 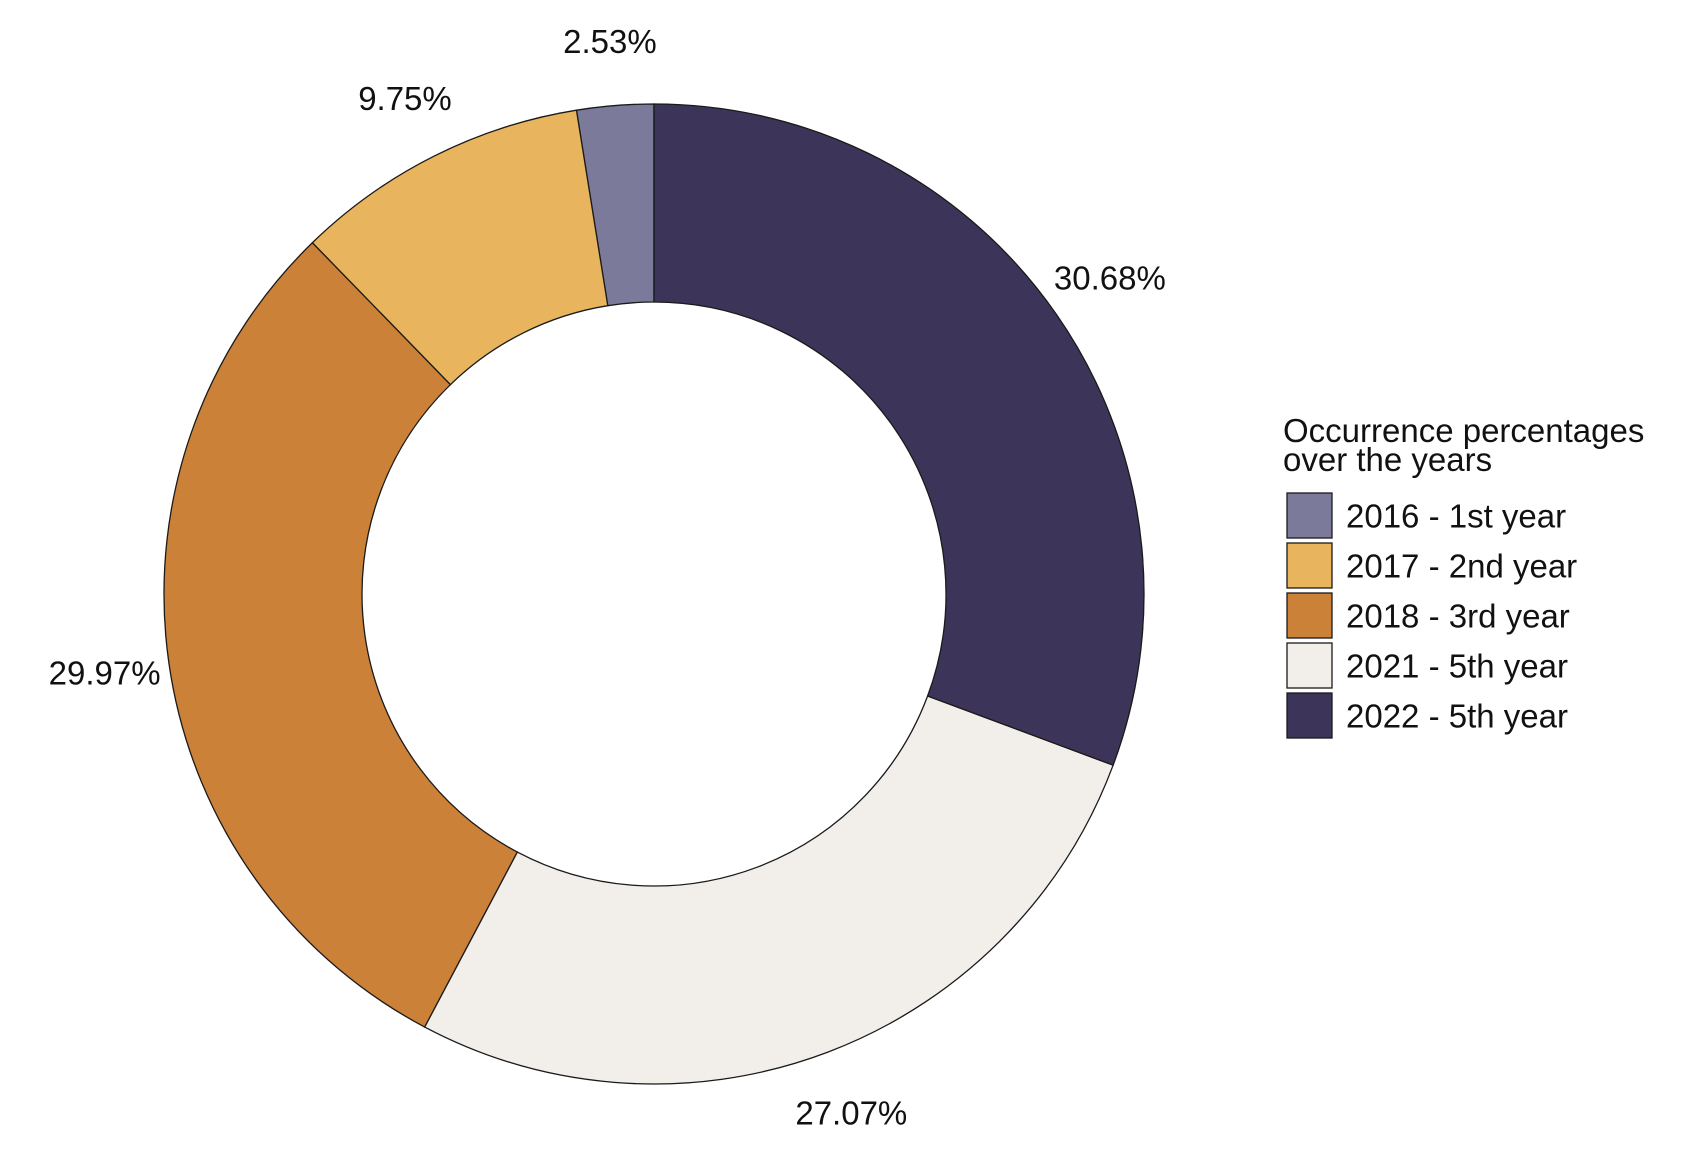 What do you see at coordinates (1461, 566) in the screenshot?
I see `legend-label-2: 2017 - 2nd year` at bounding box center [1461, 566].